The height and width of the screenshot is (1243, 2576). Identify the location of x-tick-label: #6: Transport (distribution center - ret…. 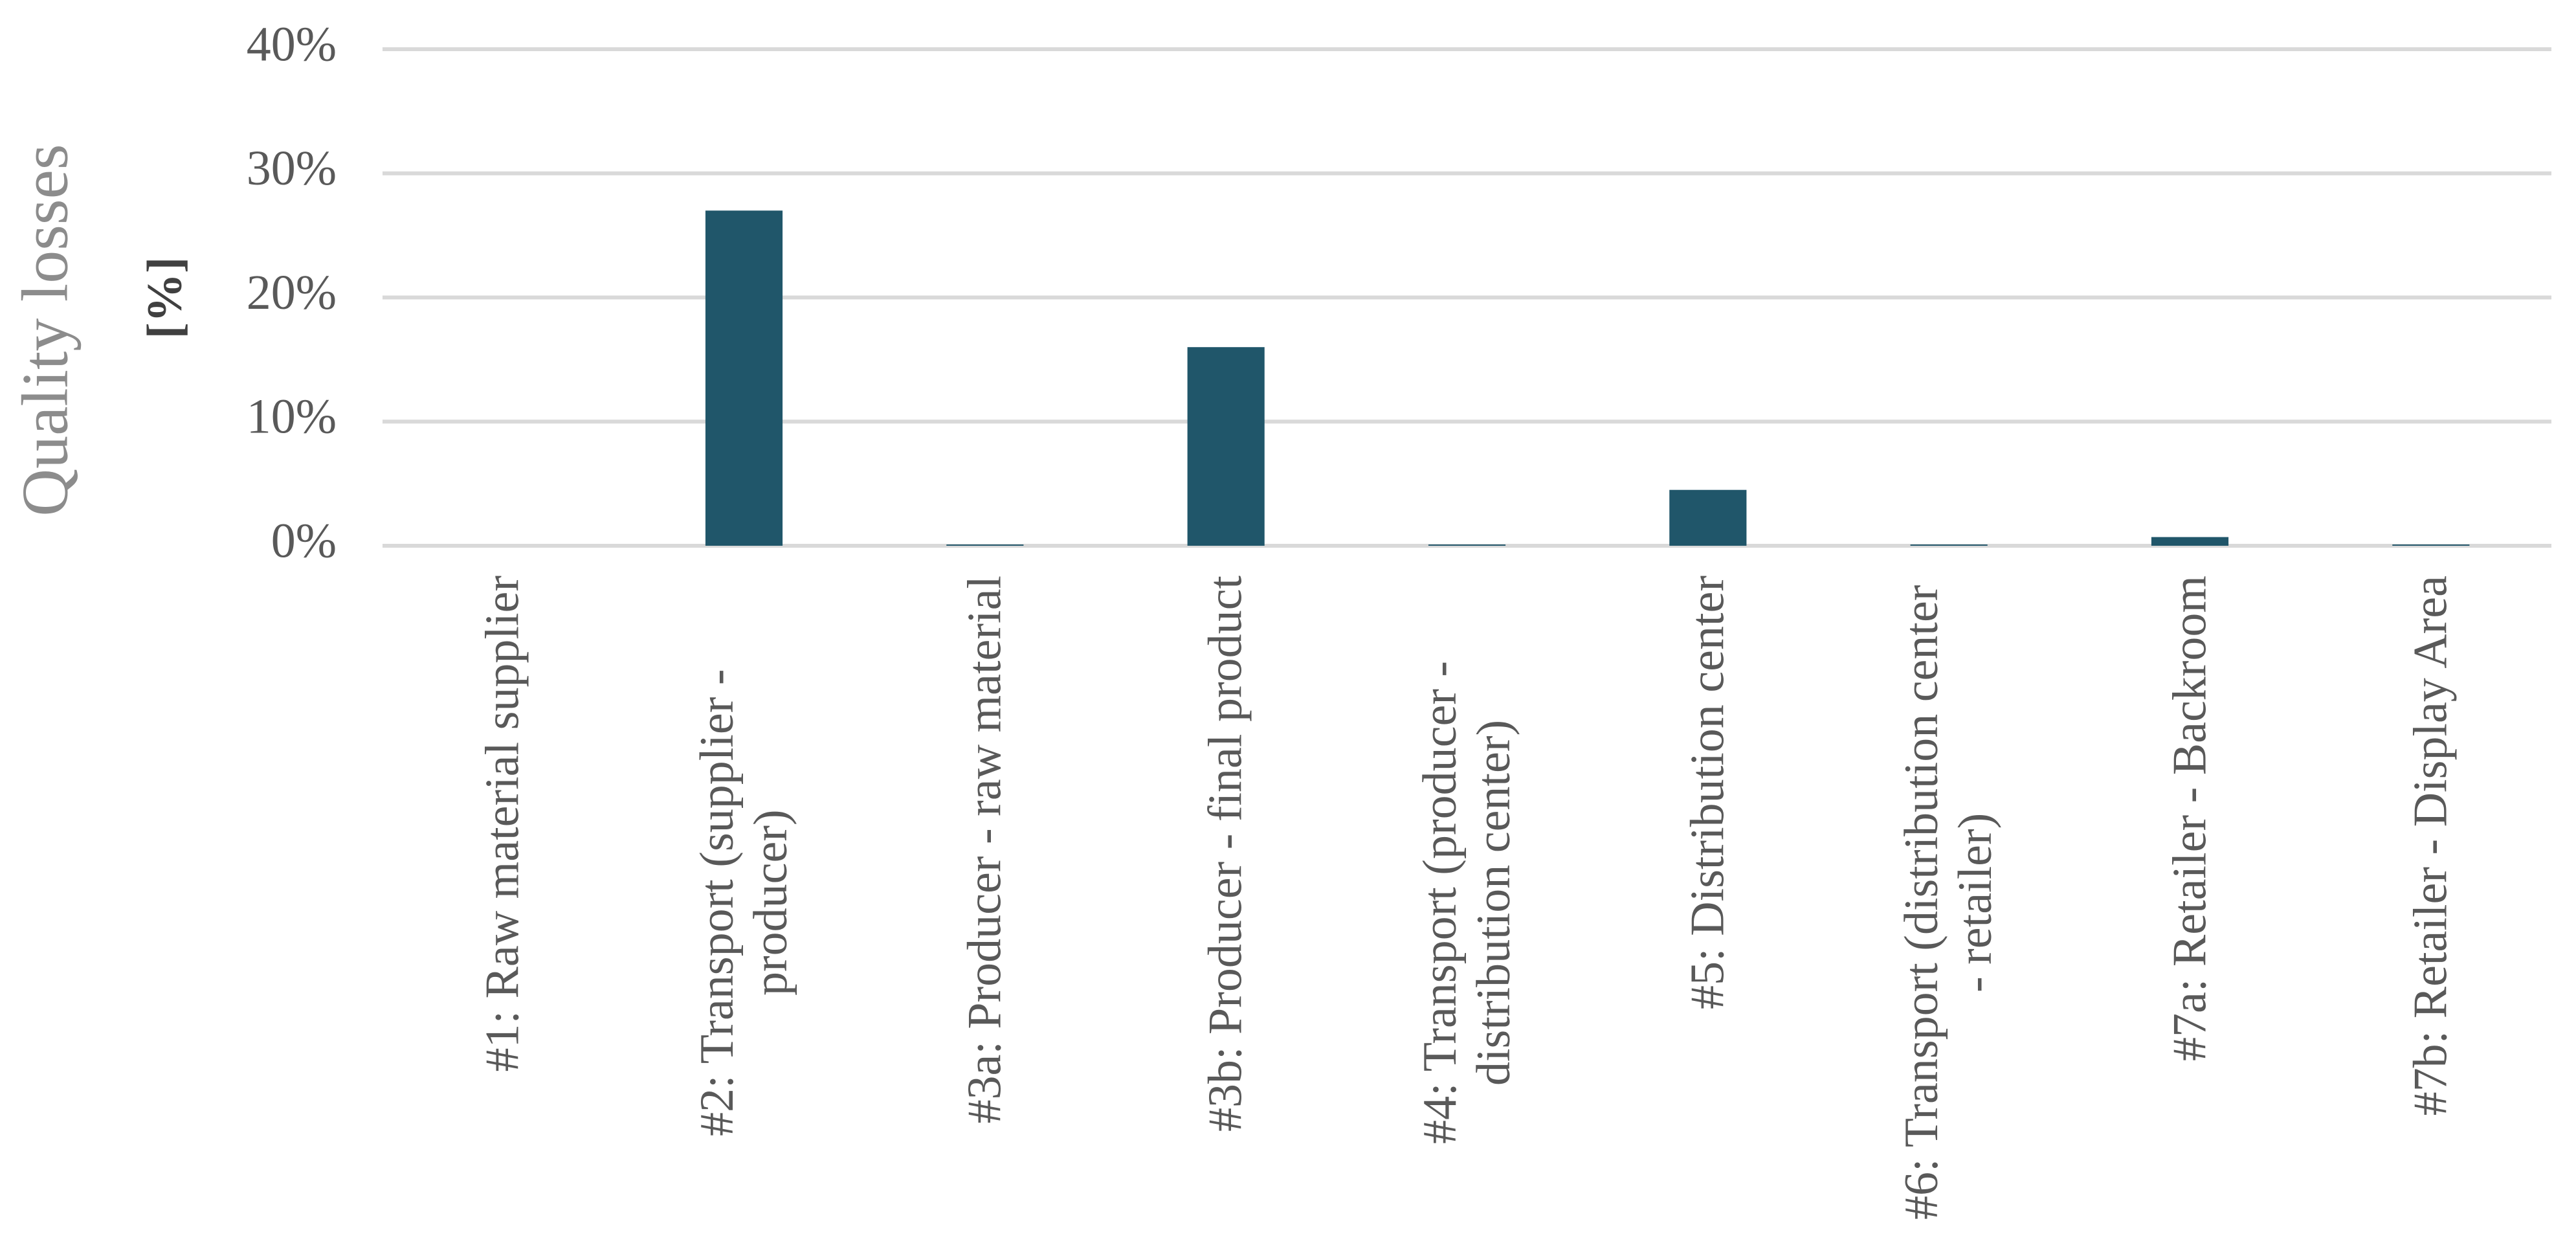
(1949, 902).